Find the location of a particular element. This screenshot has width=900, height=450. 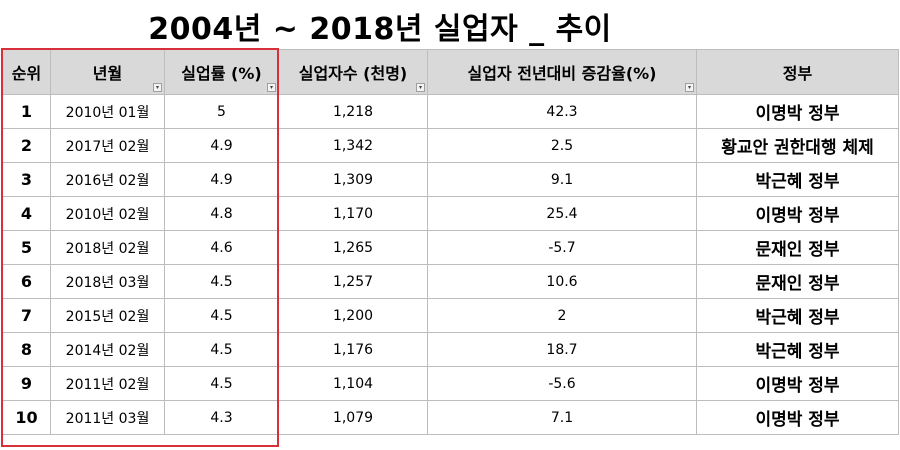

cell-unemp-rate: 4.6 is located at coordinates (221, 247).